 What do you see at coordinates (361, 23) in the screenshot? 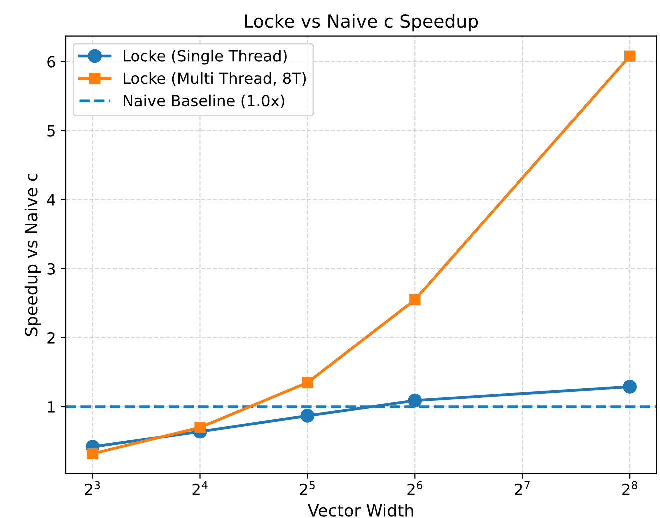
I see `chart-title: Locke vs Naive c Speedup` at bounding box center [361, 23].